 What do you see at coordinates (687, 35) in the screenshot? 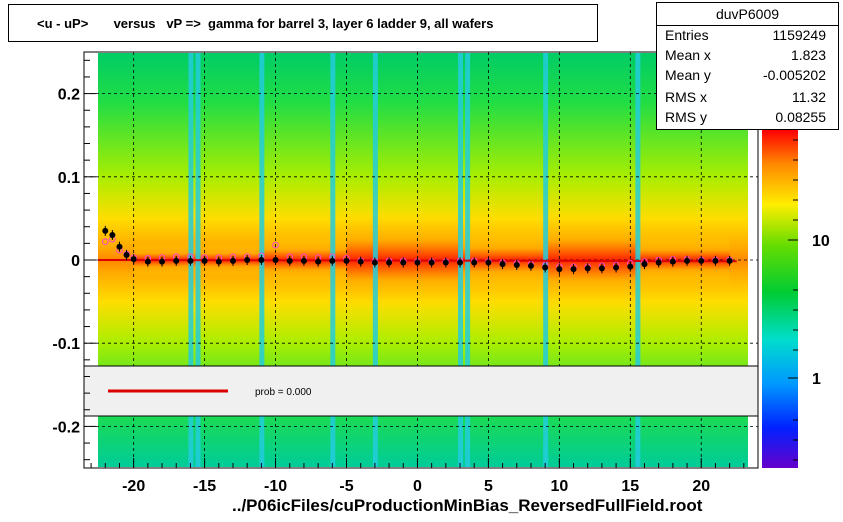
I see `stat-label: Entries` at bounding box center [687, 35].